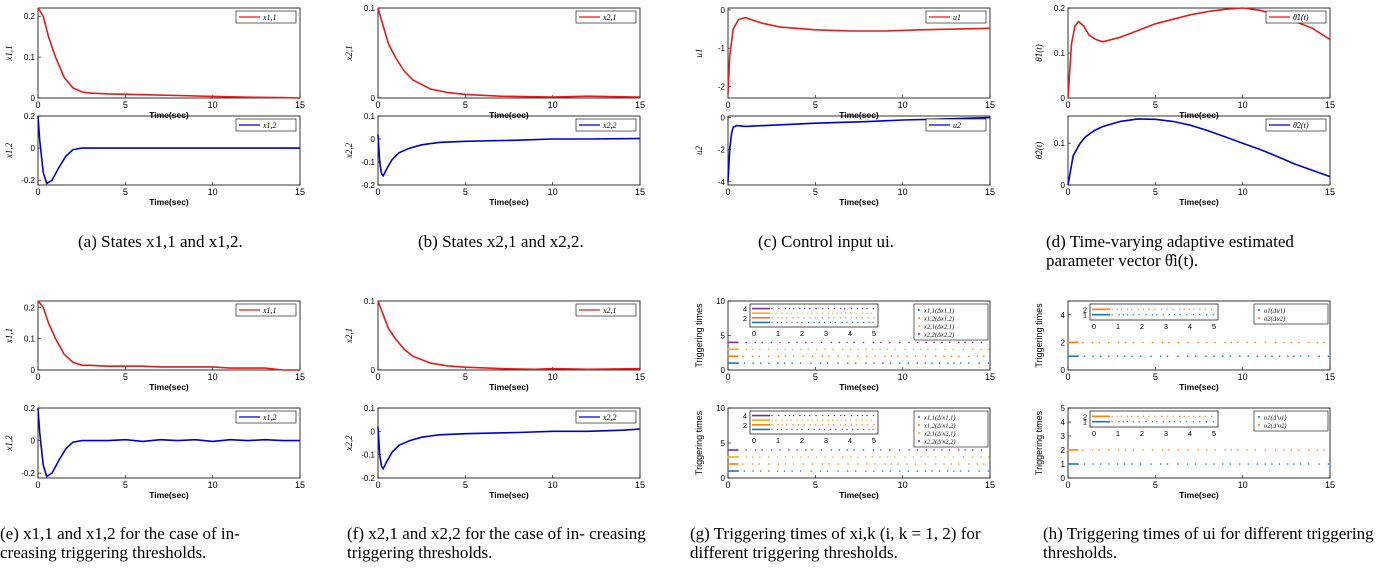 Image resolution: width=1380 pixels, height=568 pixels. I want to click on y-tick-label: 0.2, so click(1060, 8).